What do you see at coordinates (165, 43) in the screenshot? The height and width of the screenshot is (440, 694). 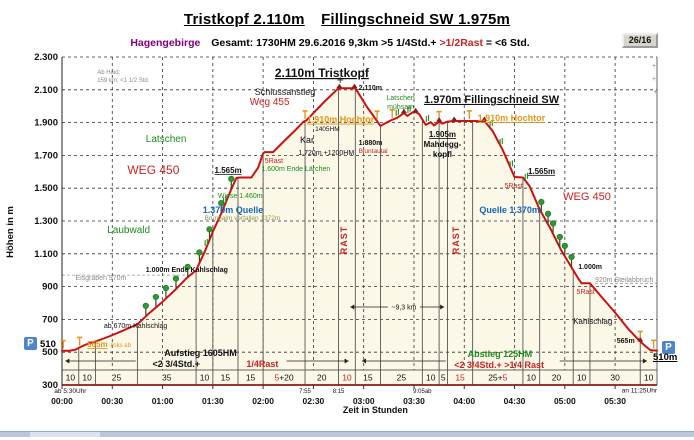 I see `region-label: Hagengebirge` at bounding box center [165, 43].